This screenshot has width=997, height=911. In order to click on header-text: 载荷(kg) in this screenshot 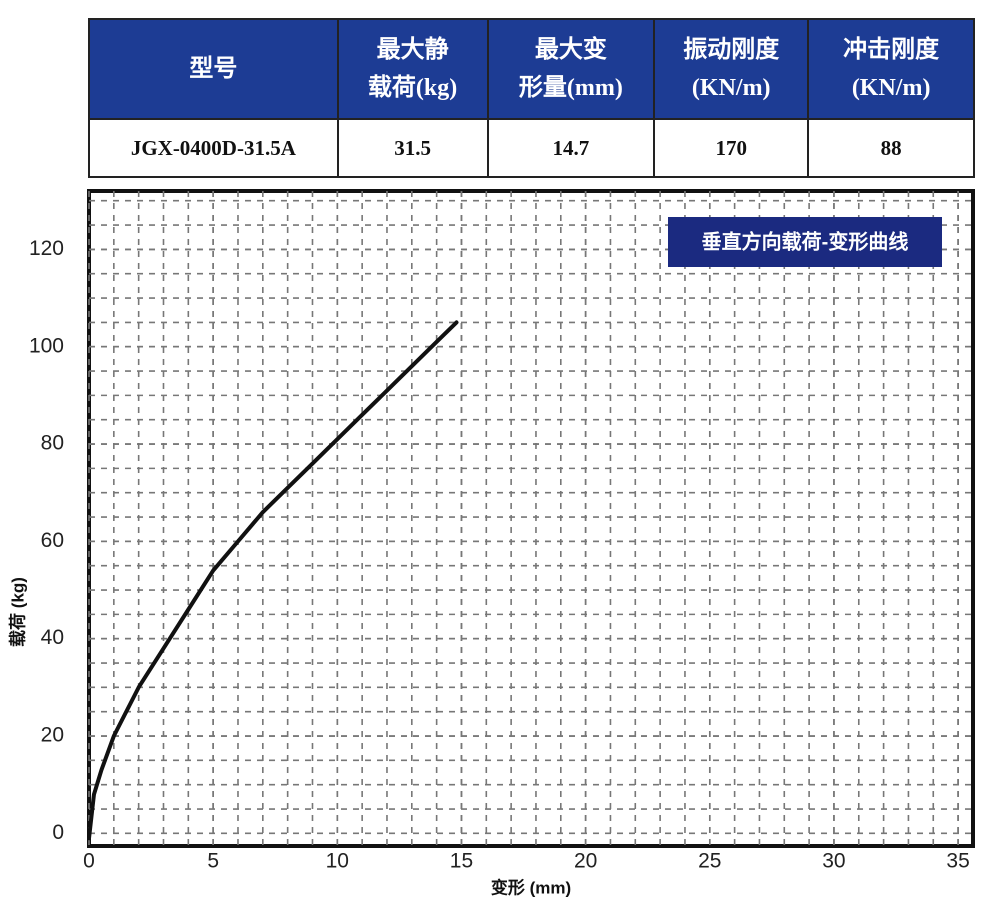, I will do `click(412, 88)`.